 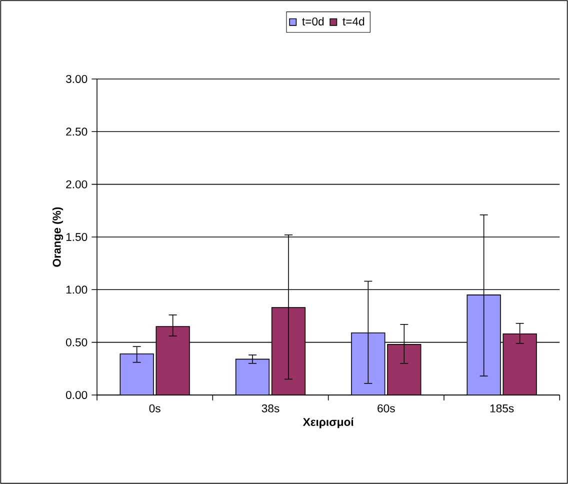 I want to click on x-tick-label: 0s, so click(x=154, y=408).